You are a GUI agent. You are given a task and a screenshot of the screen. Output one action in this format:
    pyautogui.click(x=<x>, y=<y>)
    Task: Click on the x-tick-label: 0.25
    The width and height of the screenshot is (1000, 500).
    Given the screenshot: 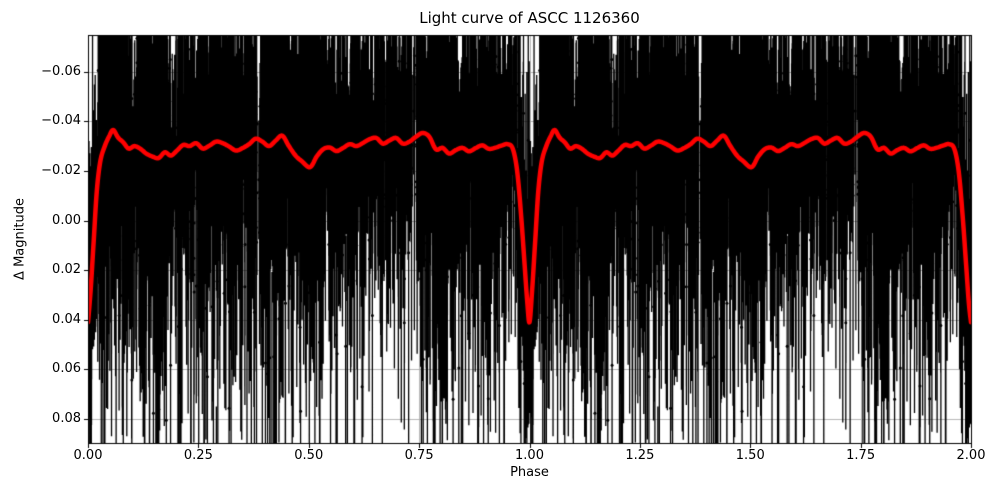 What is the action you would take?
    pyautogui.click(x=198, y=455)
    